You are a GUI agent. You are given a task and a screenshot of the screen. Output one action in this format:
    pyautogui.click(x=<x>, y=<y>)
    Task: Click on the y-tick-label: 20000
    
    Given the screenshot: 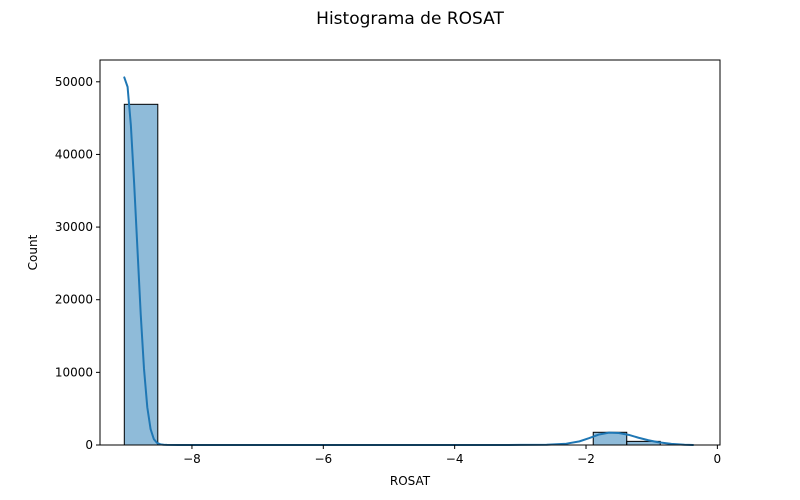 What is the action you would take?
    pyautogui.click(x=74, y=300)
    